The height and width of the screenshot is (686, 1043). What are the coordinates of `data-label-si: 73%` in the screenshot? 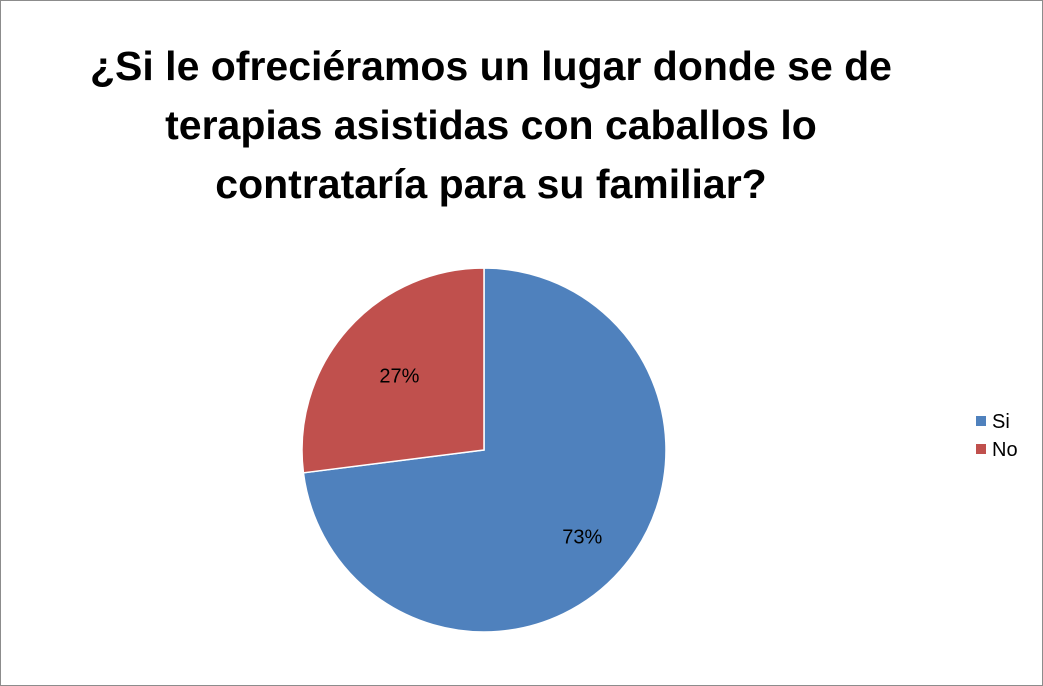 It's located at (582, 538).